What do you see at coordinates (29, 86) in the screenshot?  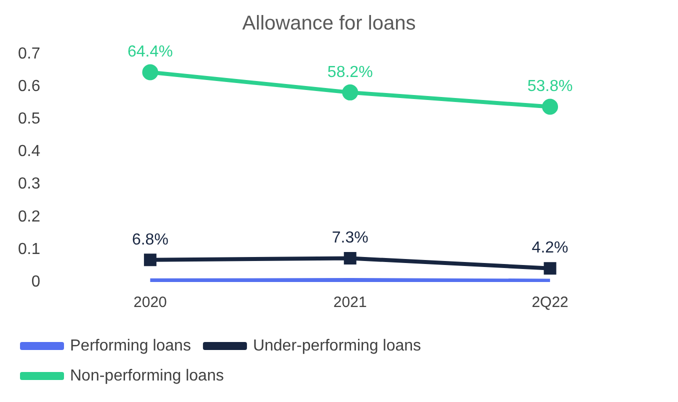 I see `y-tick-label: 0.6` at bounding box center [29, 86].